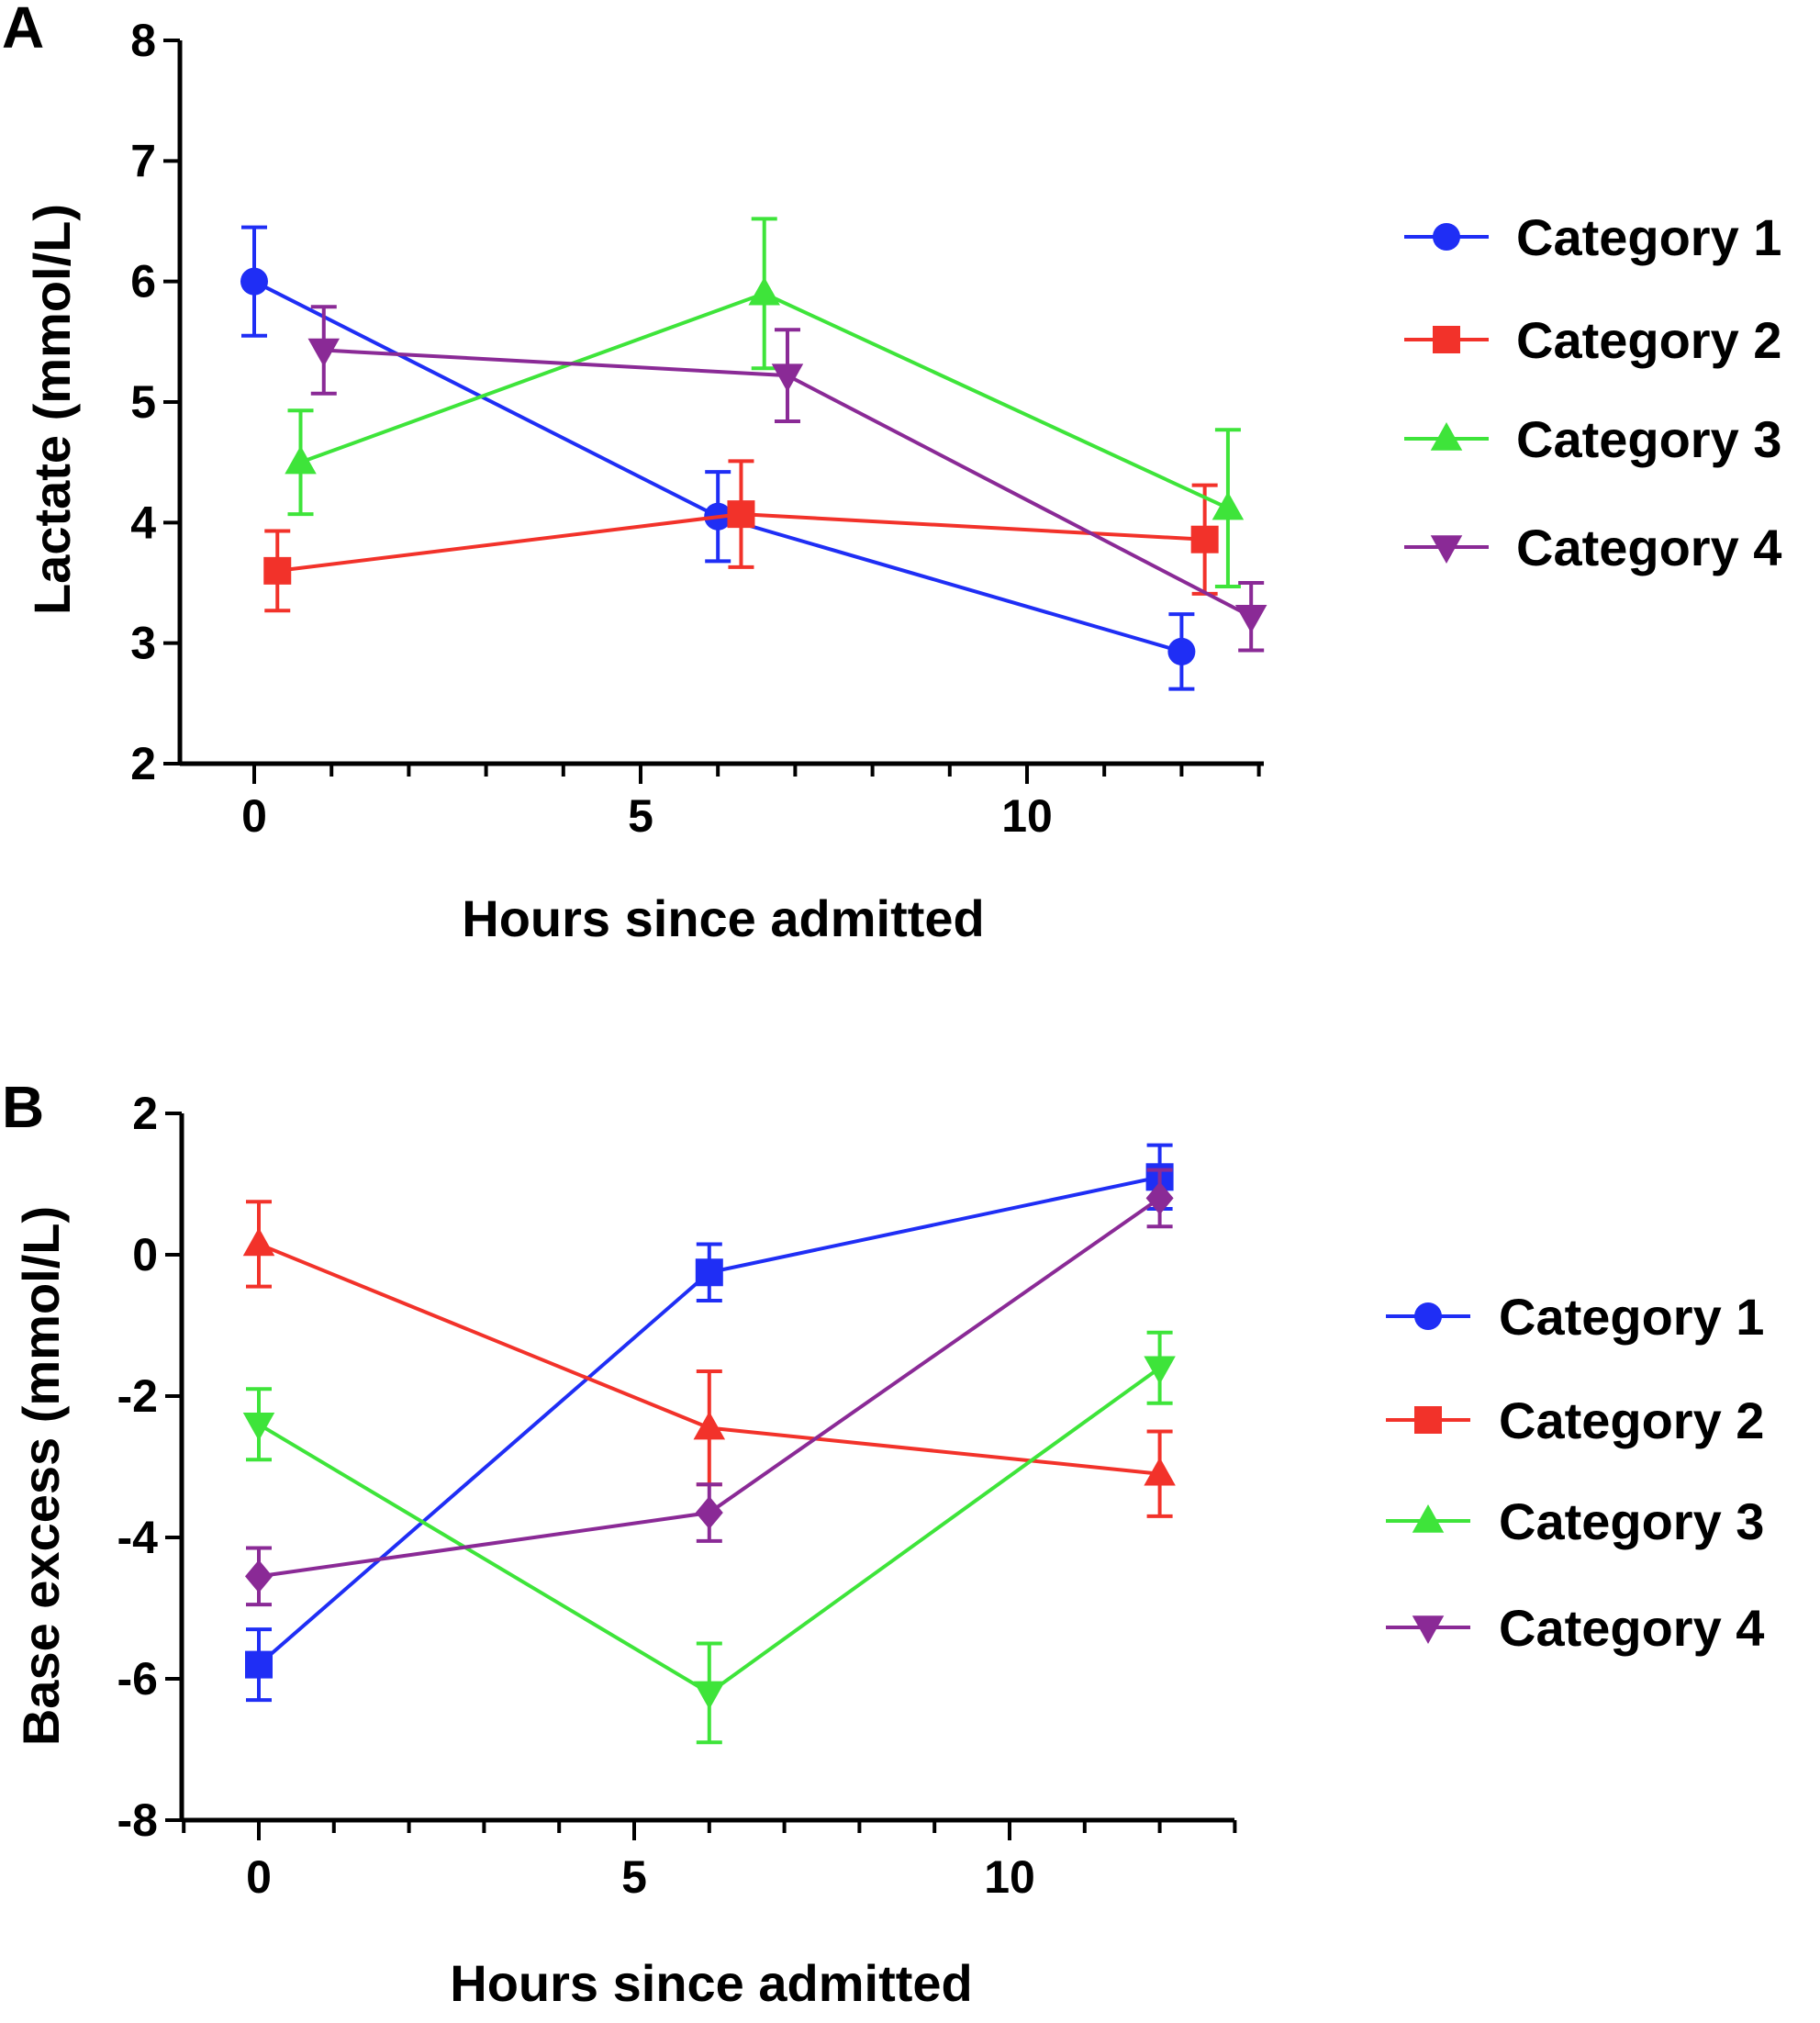 This screenshot has width=1820, height=2023. What do you see at coordinates (1631, 1317) in the screenshot?
I see `panel-b-legend-label: Category 1` at bounding box center [1631, 1317].